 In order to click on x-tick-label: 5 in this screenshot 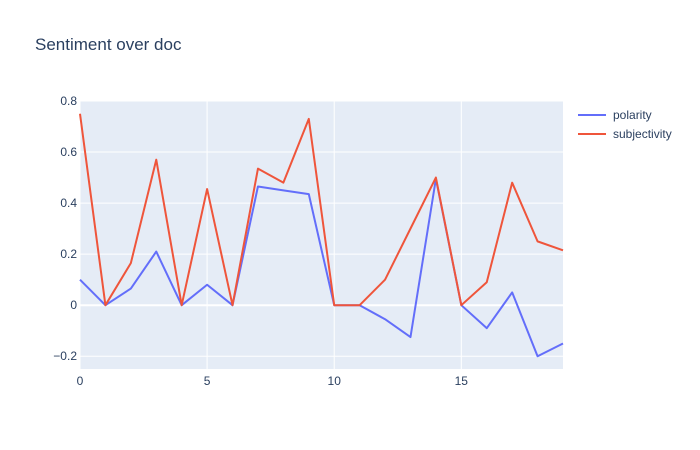, I will do `click(207, 381)`.